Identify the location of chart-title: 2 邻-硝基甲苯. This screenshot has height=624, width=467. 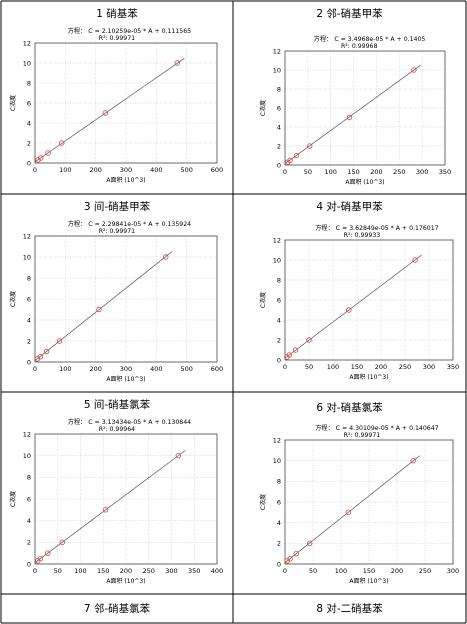
(349, 14).